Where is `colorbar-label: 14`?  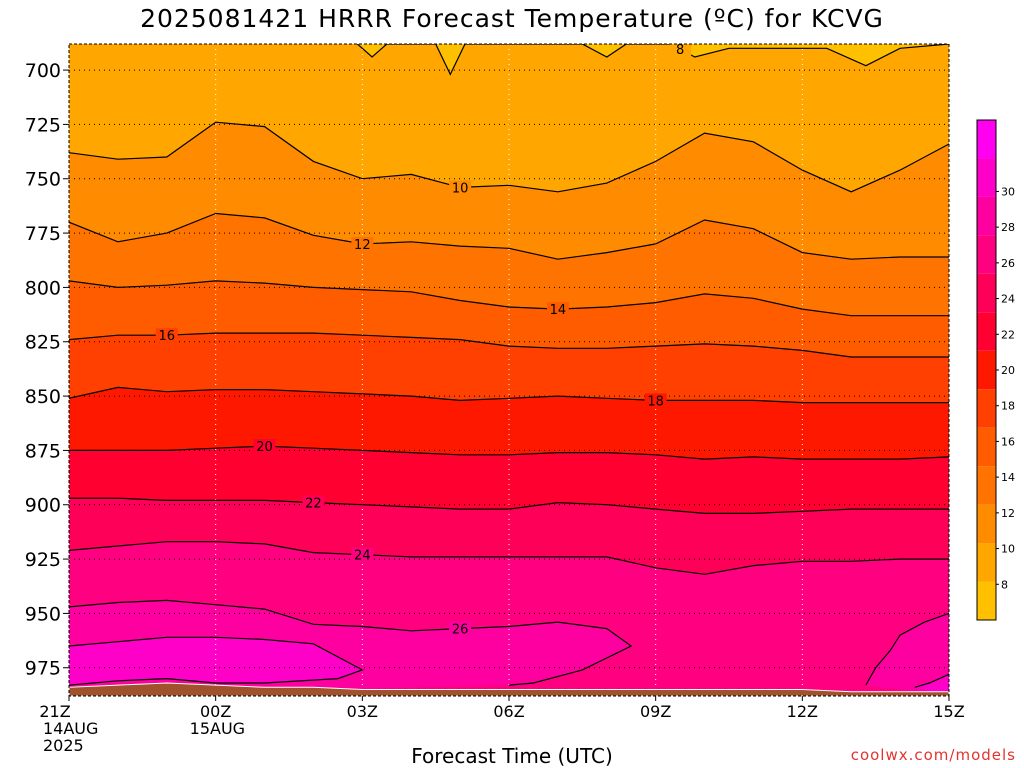
colorbar-label: 14 is located at coordinates (1008, 477).